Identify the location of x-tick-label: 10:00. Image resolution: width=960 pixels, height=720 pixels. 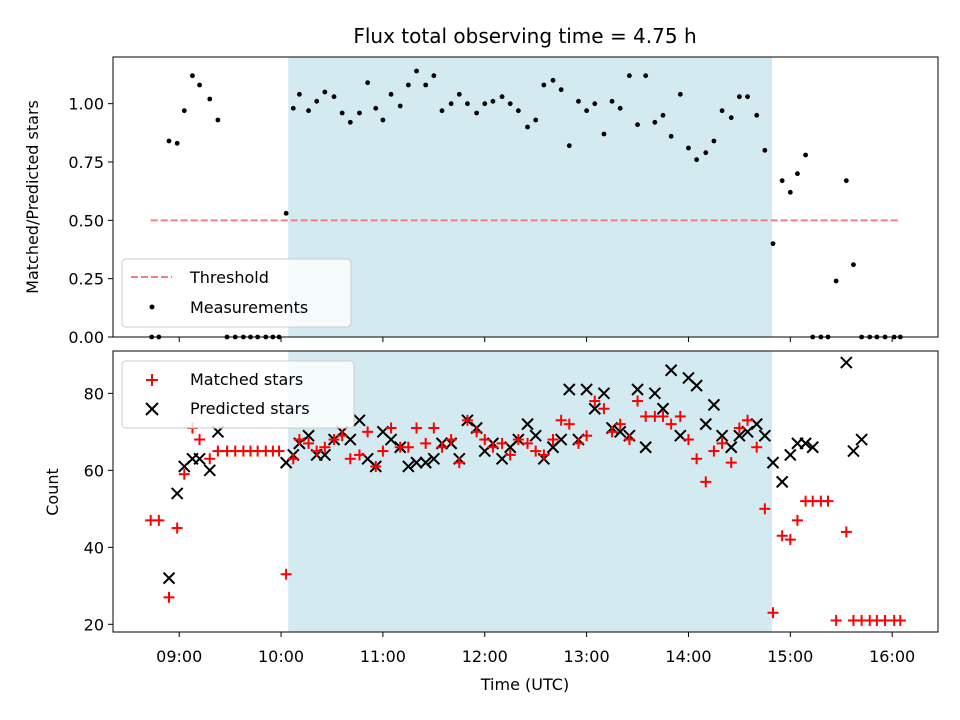
(281, 656).